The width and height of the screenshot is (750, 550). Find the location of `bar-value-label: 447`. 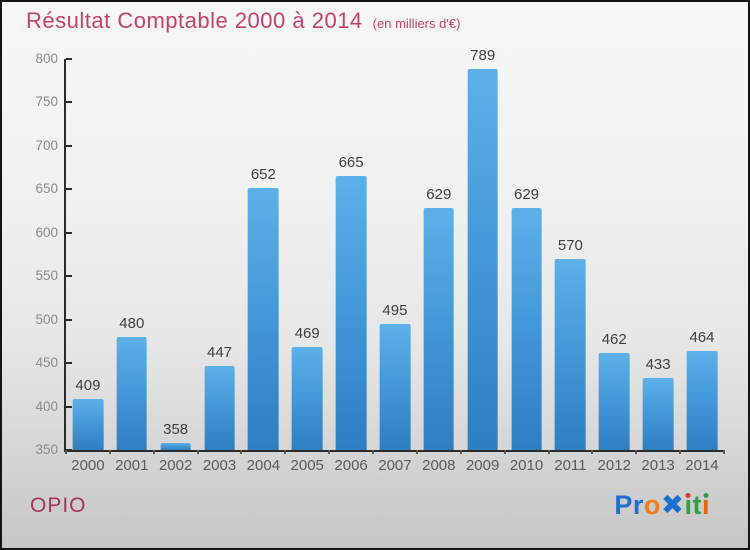

bar-value-label: 447 is located at coordinates (219, 352).